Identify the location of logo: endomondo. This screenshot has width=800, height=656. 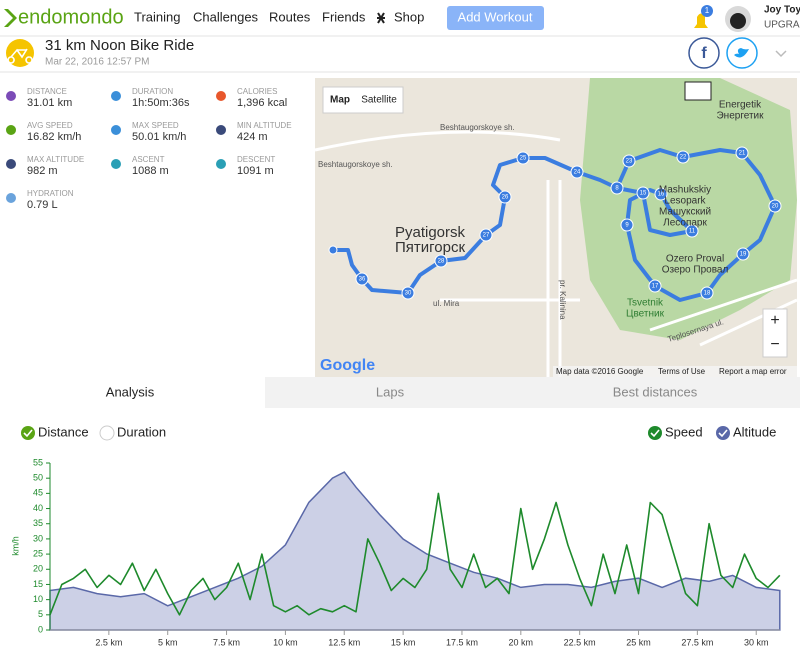
(71, 17).